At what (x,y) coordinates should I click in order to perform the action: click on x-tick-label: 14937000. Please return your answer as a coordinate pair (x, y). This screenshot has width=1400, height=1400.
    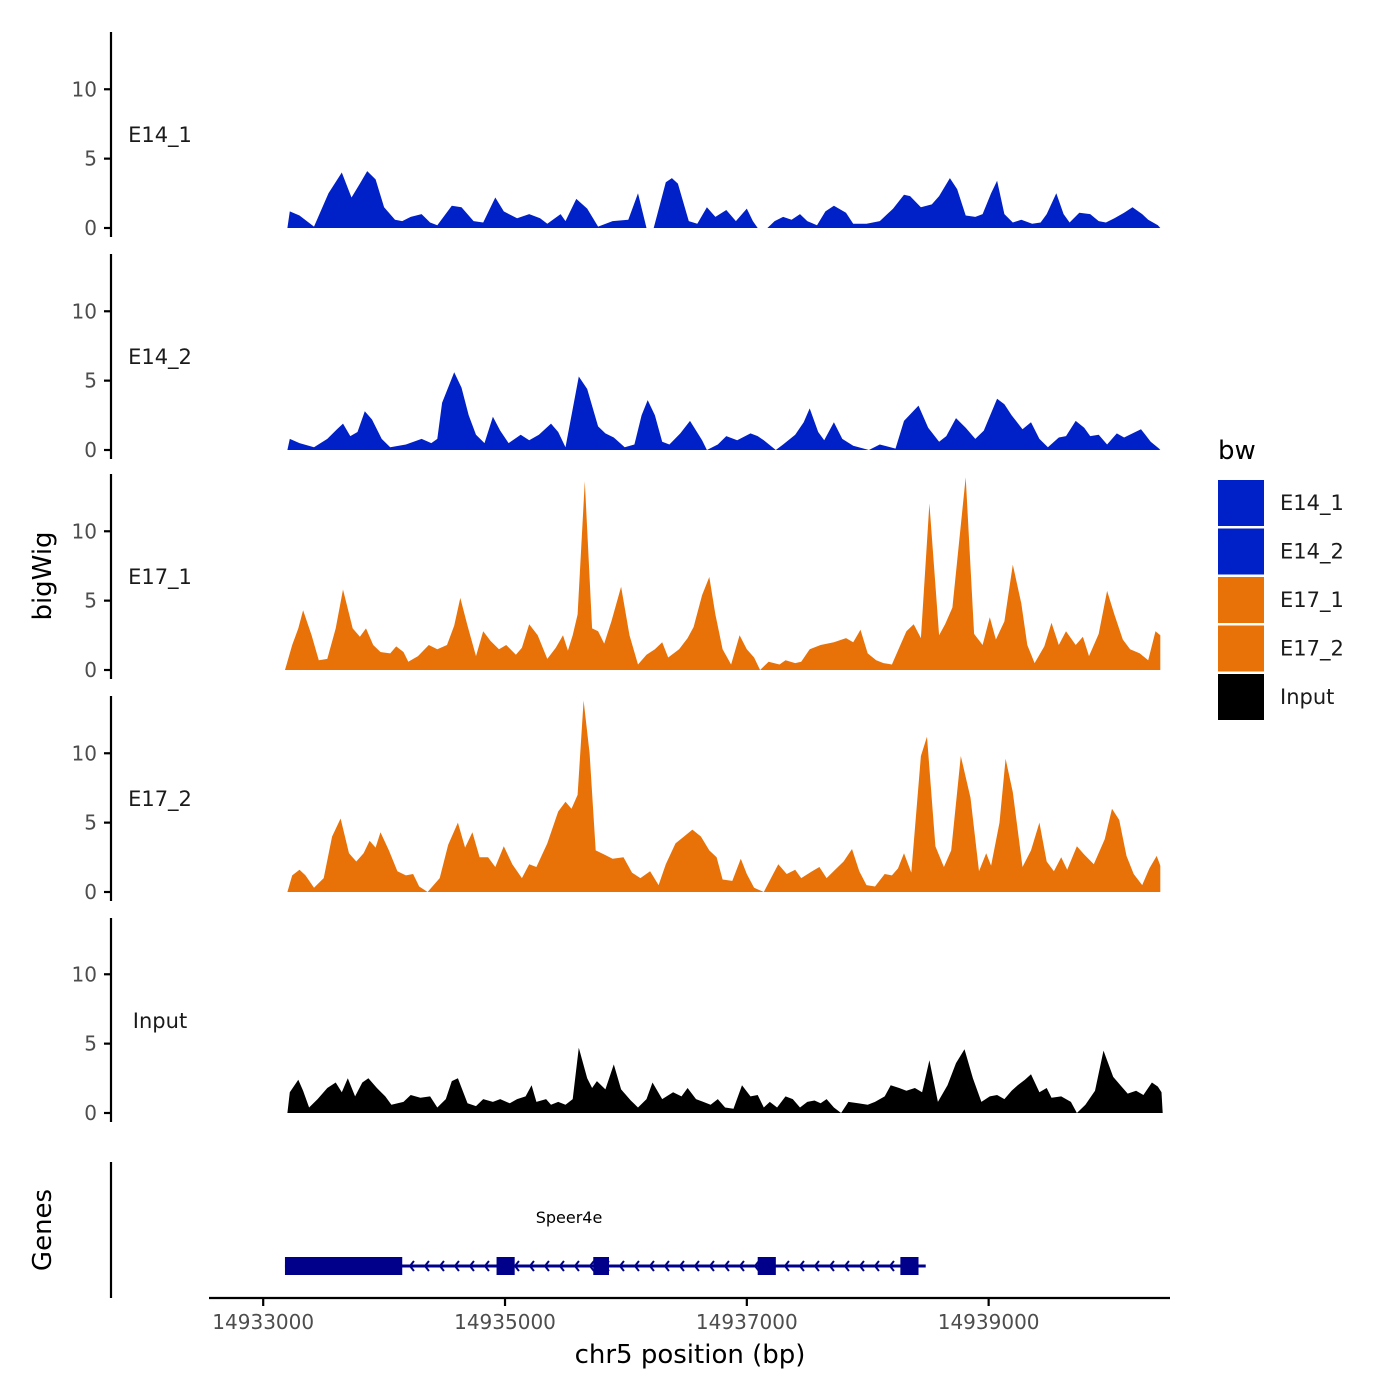
    Looking at the image, I should click on (747, 1322).